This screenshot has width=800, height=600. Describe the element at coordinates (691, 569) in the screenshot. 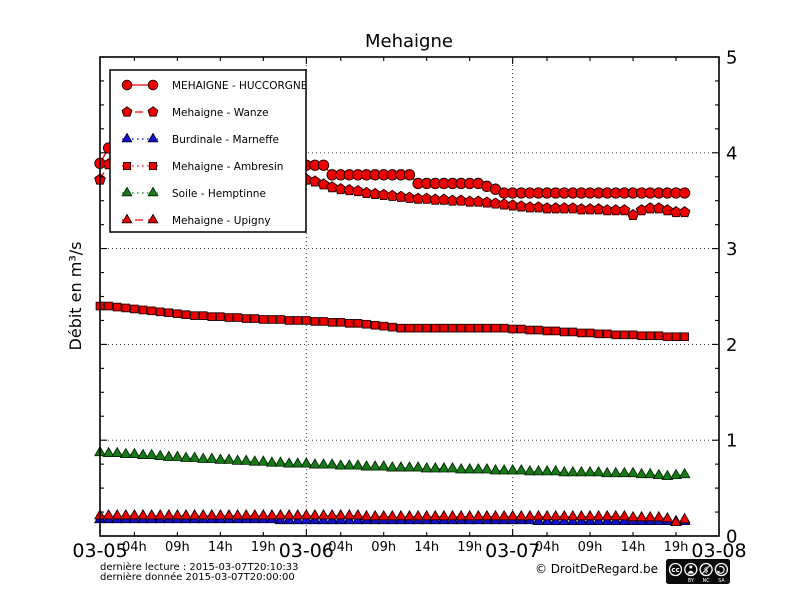

I see `cc-by-person-icon` at that location.